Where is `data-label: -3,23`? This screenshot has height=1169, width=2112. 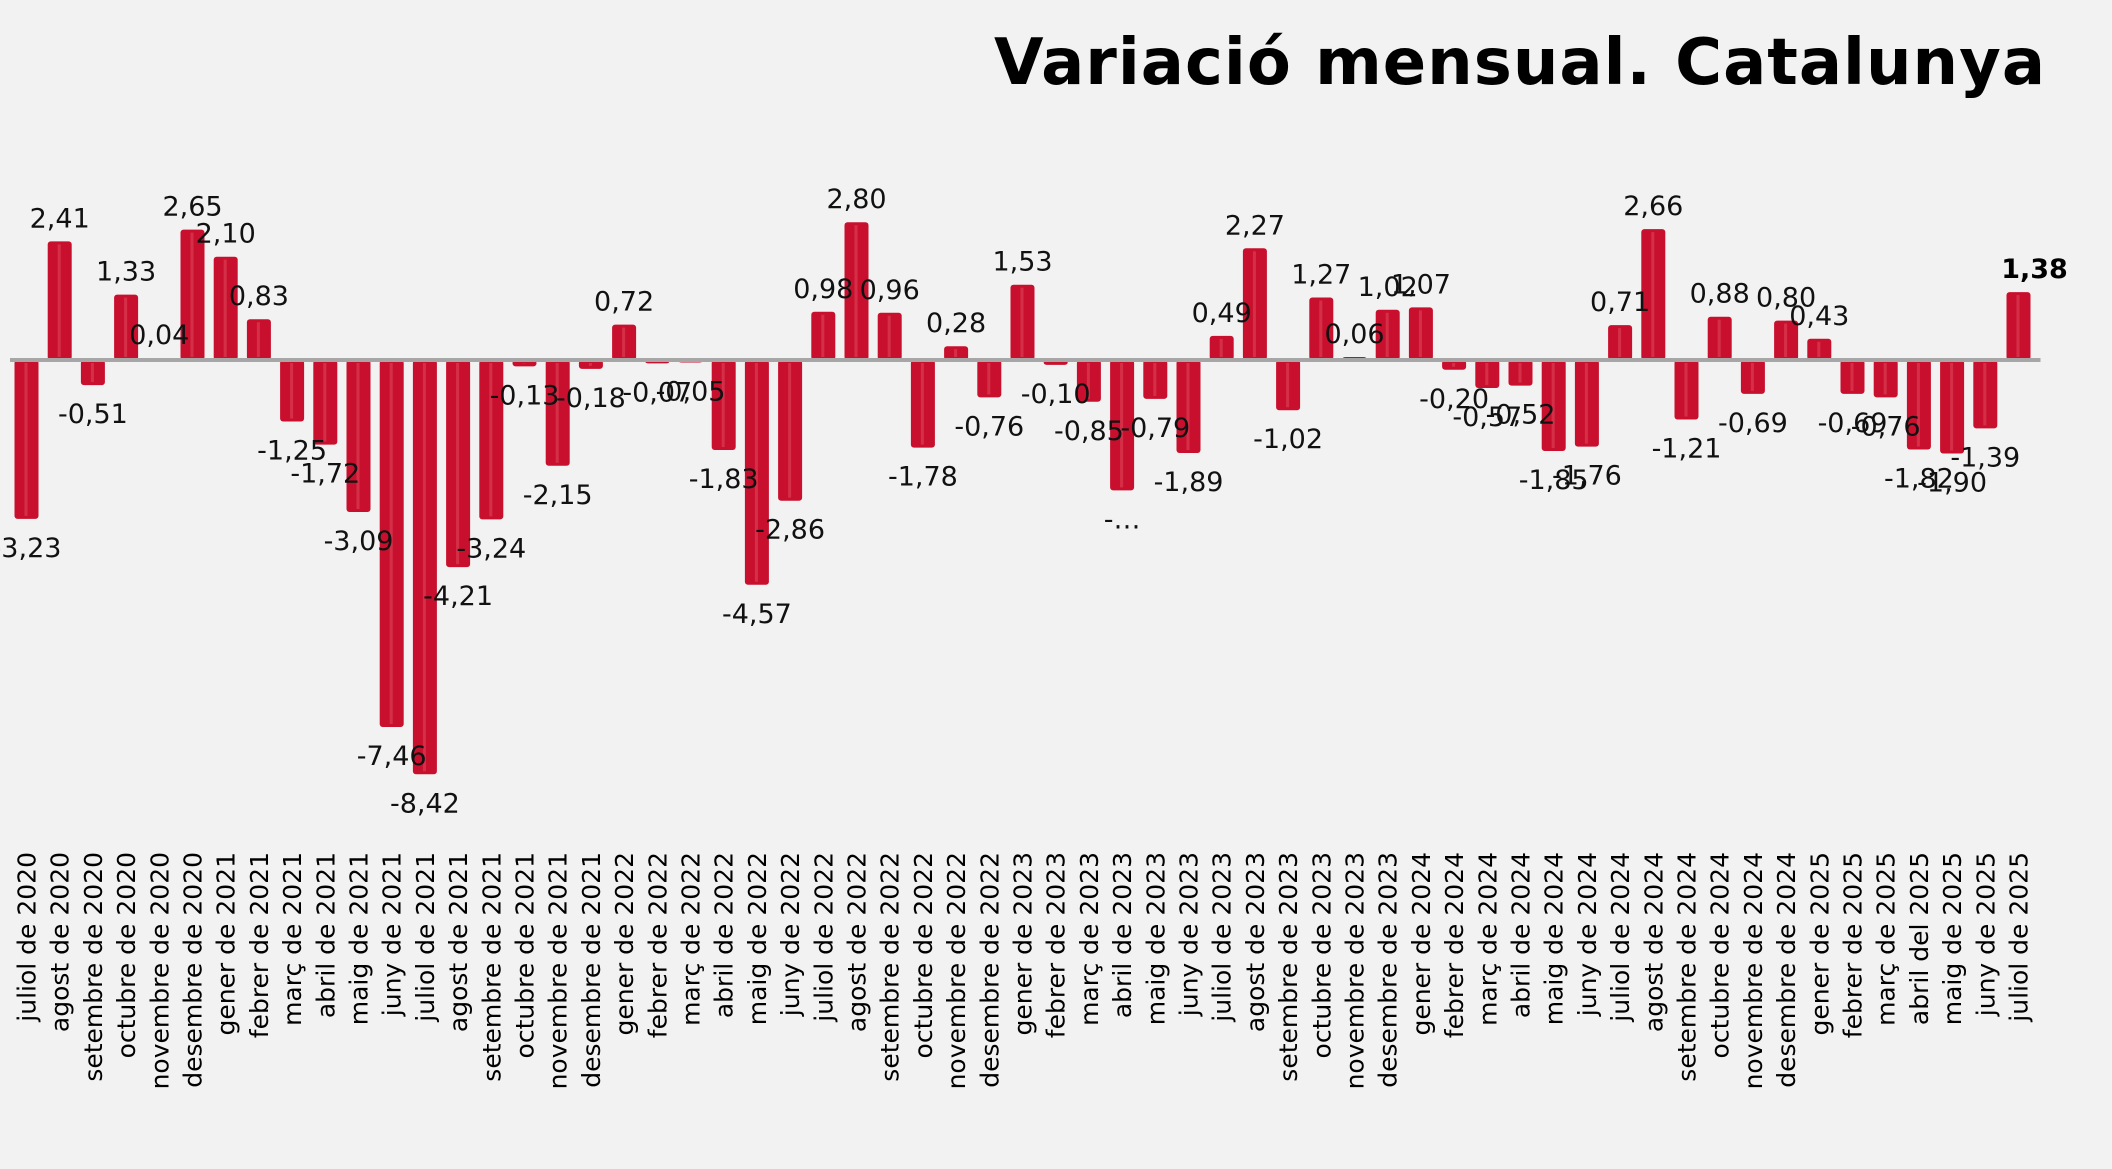
data-label: -3,23 is located at coordinates (30, 548).